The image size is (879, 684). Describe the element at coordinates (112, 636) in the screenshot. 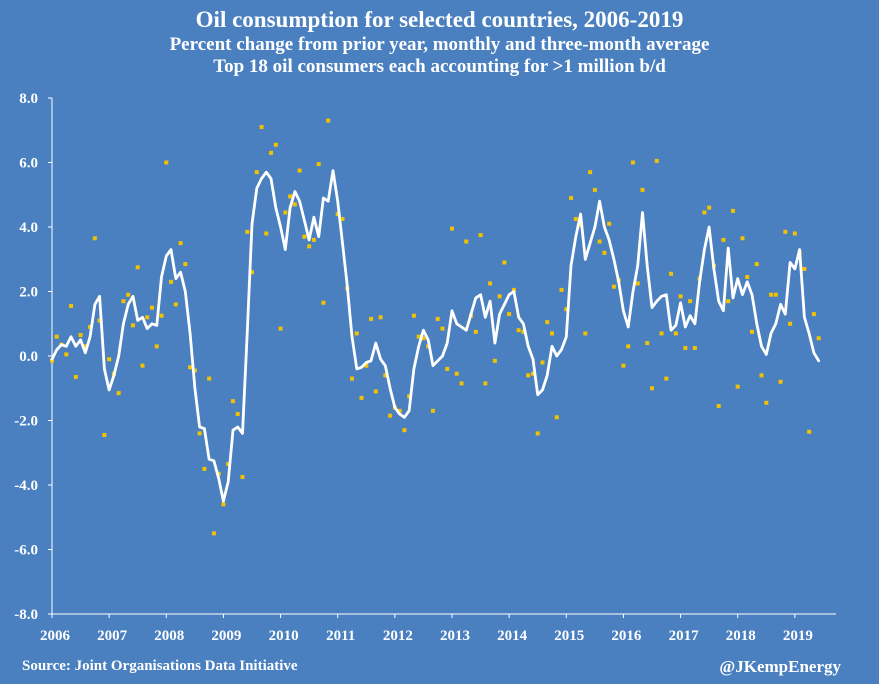

I see `x-tick-label: 2007` at that location.